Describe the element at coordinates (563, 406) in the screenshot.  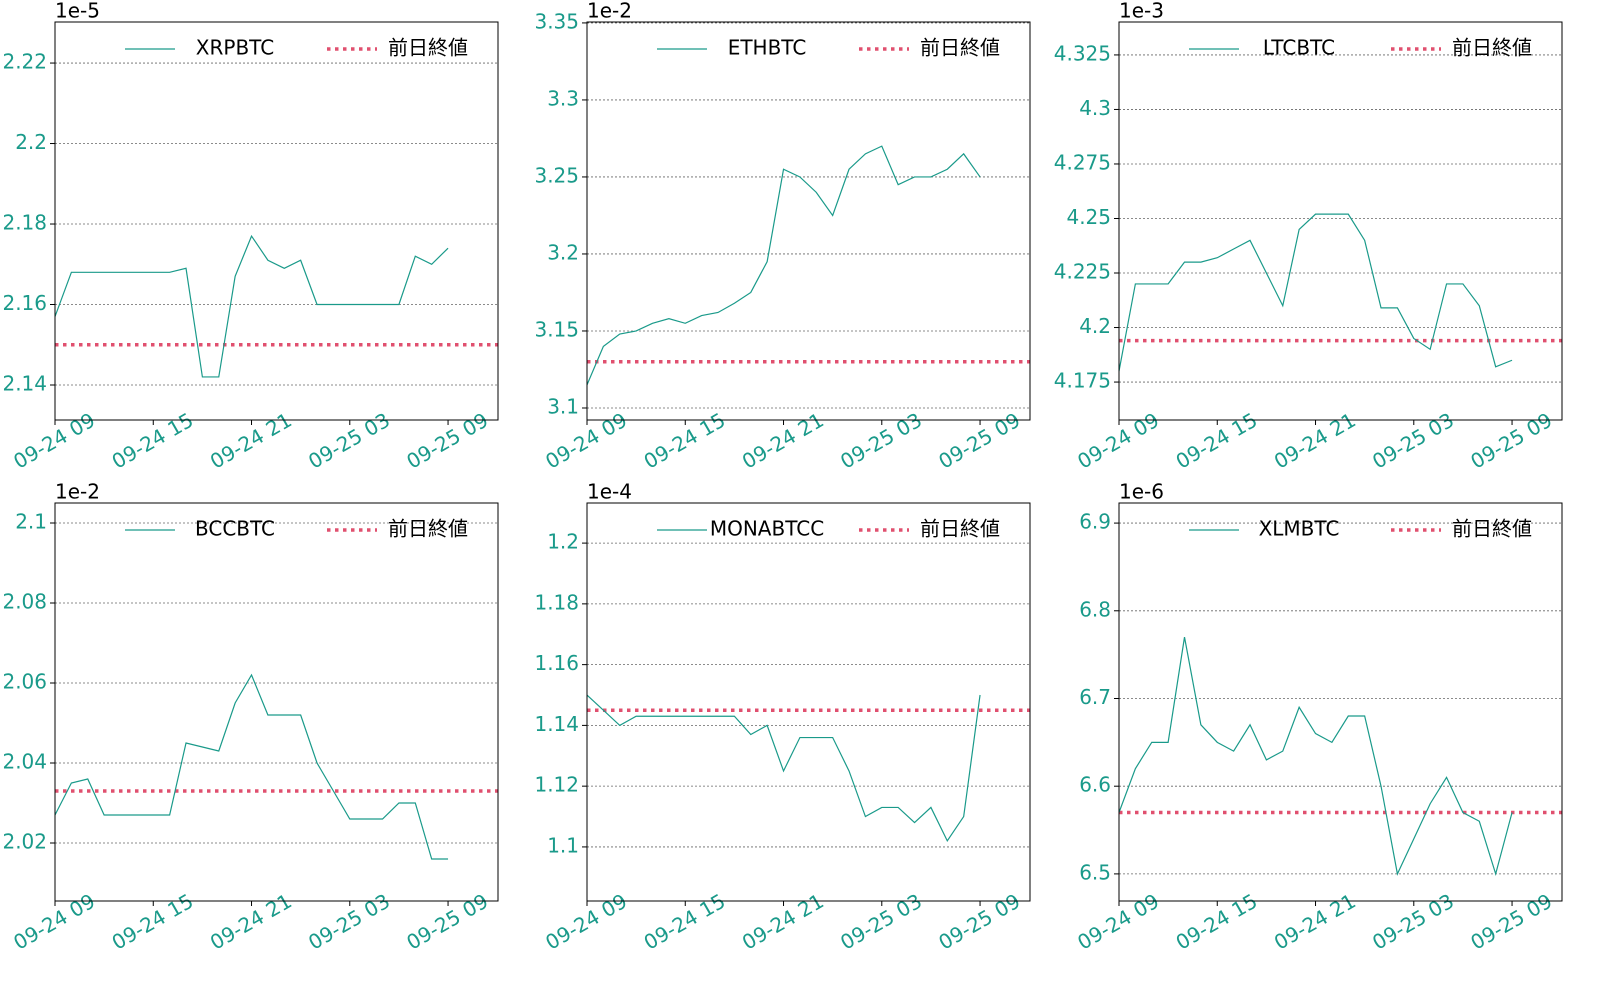
I see `y-tick-label: 3.1` at that location.